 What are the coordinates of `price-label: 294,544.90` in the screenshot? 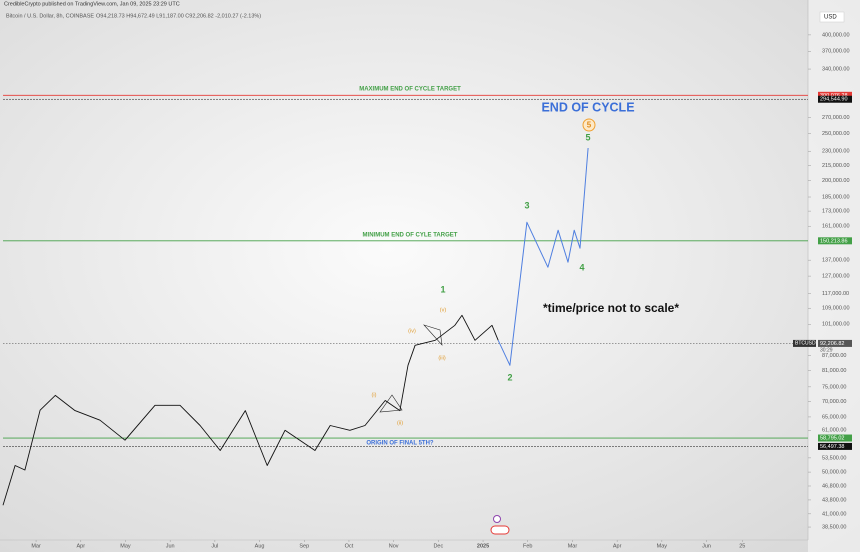 It's located at (834, 100).